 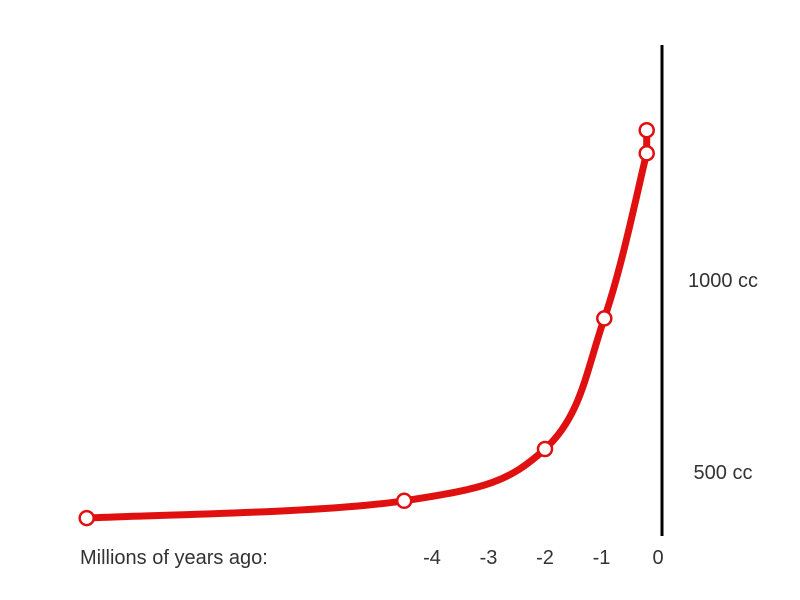 What do you see at coordinates (723, 473) in the screenshot?
I see `y-tick-label-0: 500 cc` at bounding box center [723, 473].